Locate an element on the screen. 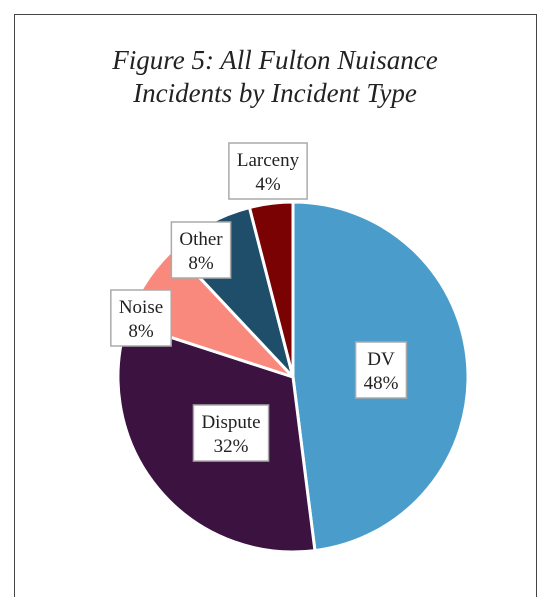 The height and width of the screenshot is (597, 551). data-label: Dispute 32% is located at coordinates (231, 433).